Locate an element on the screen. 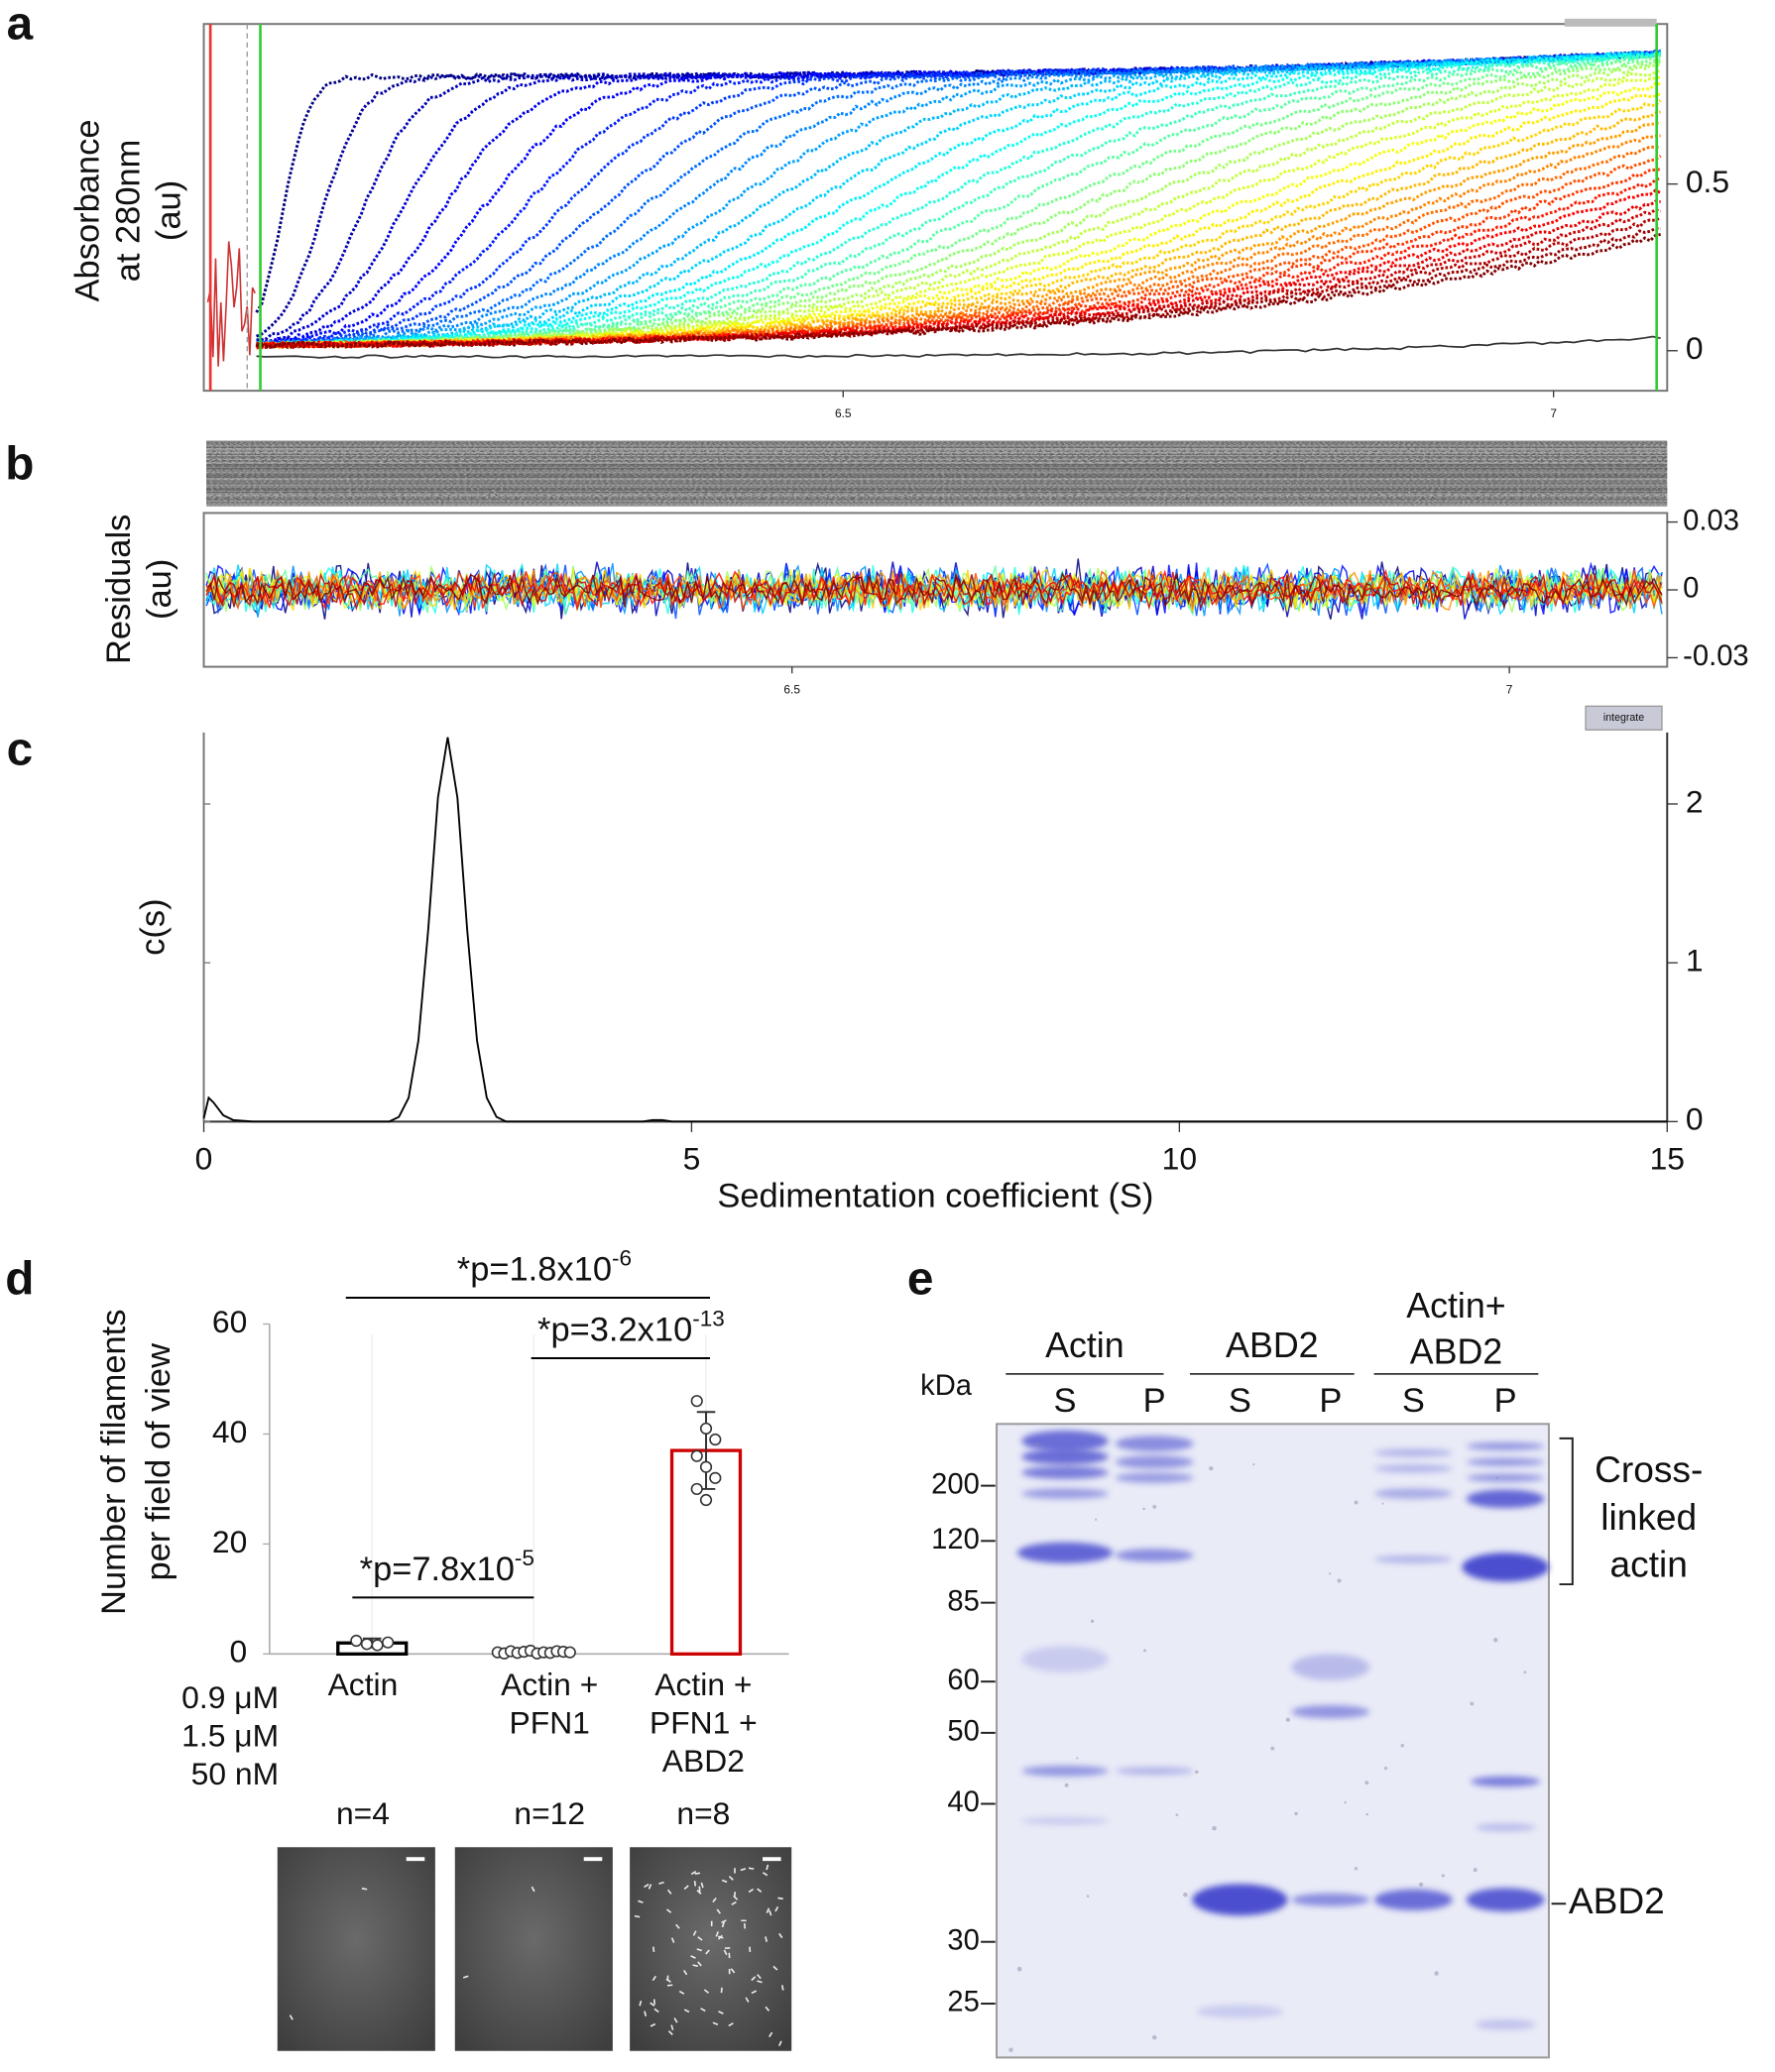  condition-label: 1.5 μM is located at coordinates (230, 1736).